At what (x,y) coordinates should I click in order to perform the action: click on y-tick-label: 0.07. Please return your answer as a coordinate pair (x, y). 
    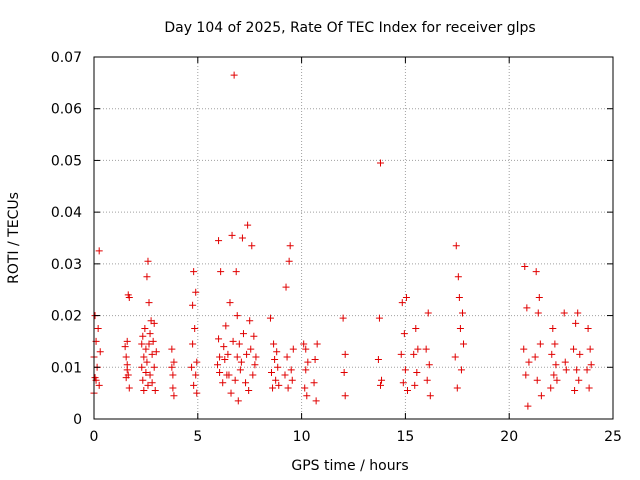
    Looking at the image, I should click on (66, 58).